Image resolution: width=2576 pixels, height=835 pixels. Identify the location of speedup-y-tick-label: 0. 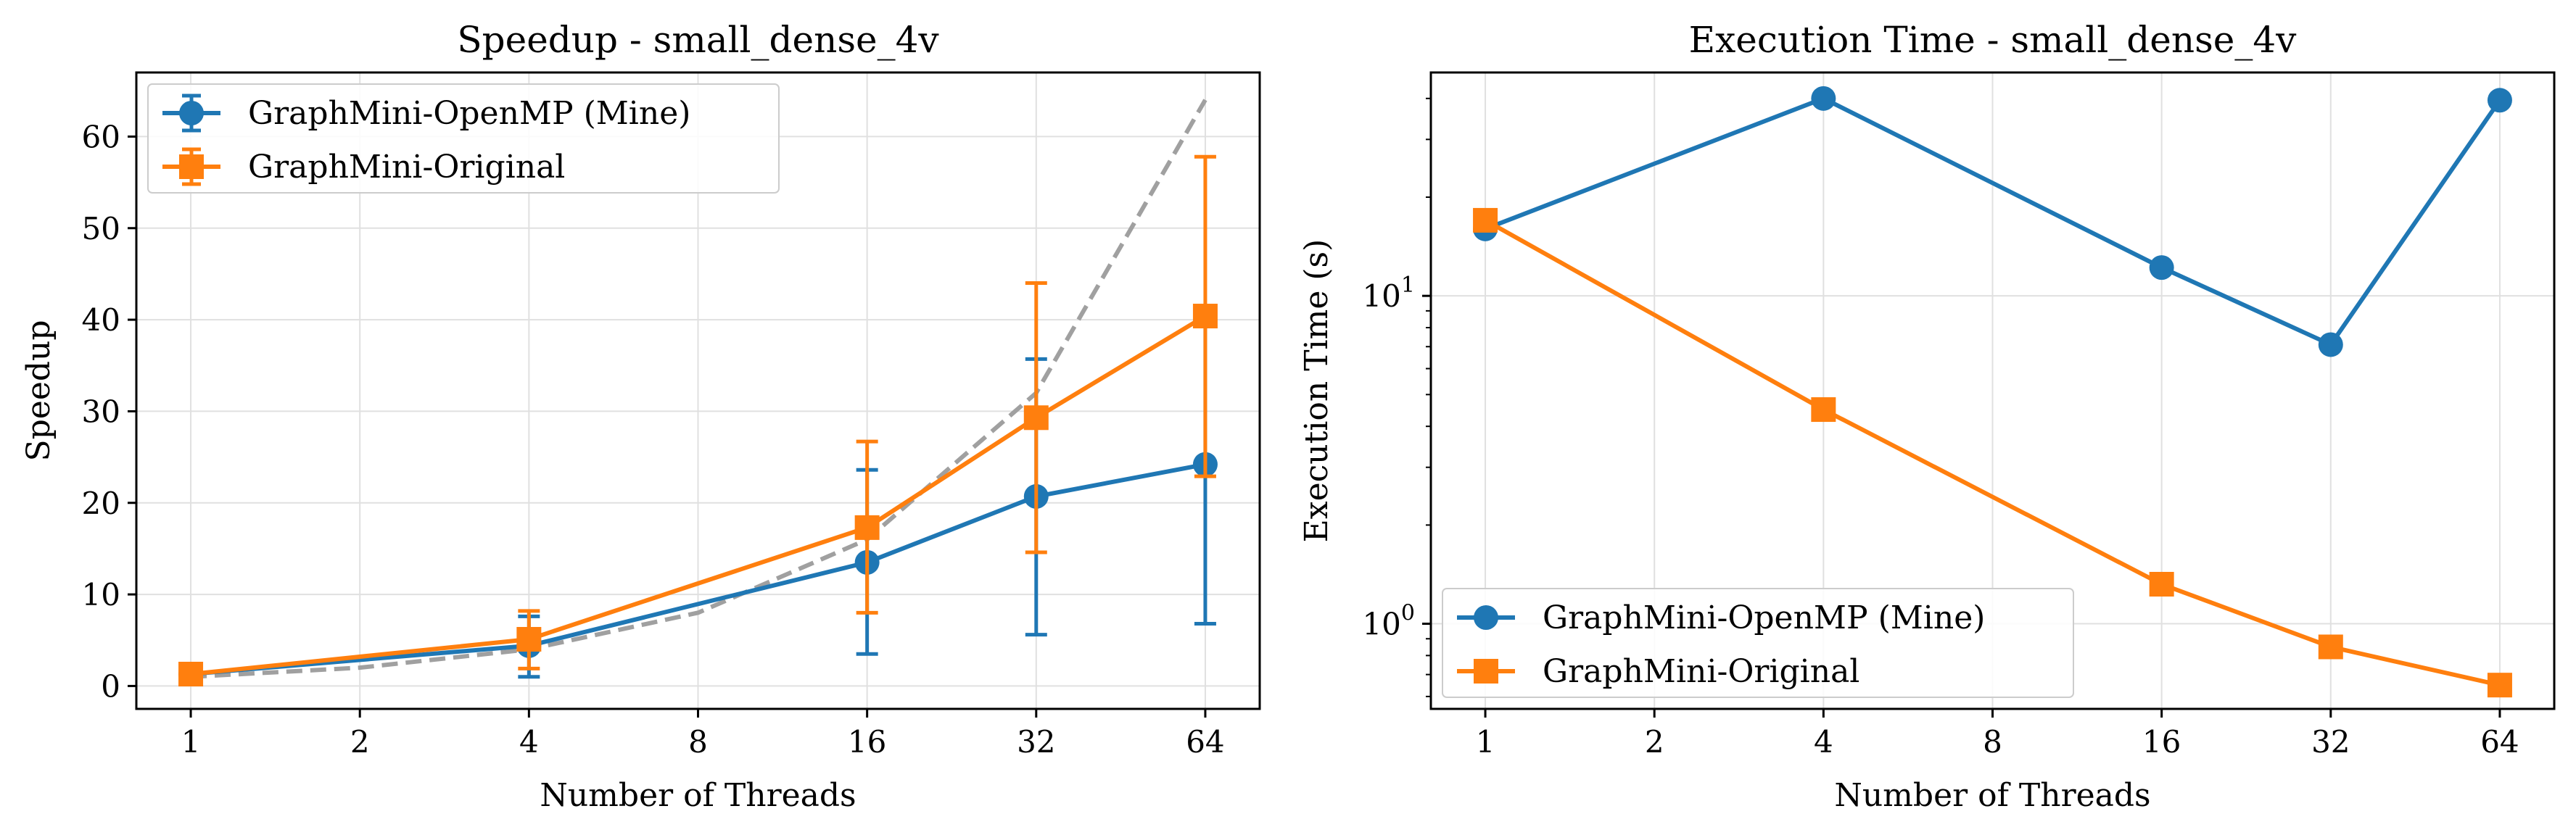
(110, 686).